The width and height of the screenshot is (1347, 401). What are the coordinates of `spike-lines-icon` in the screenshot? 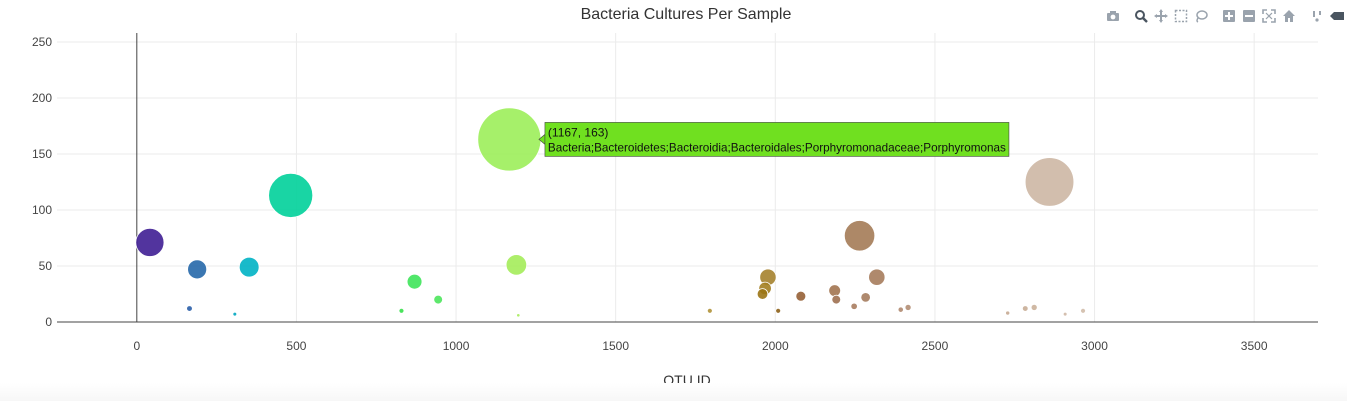 It's located at (1317, 16).